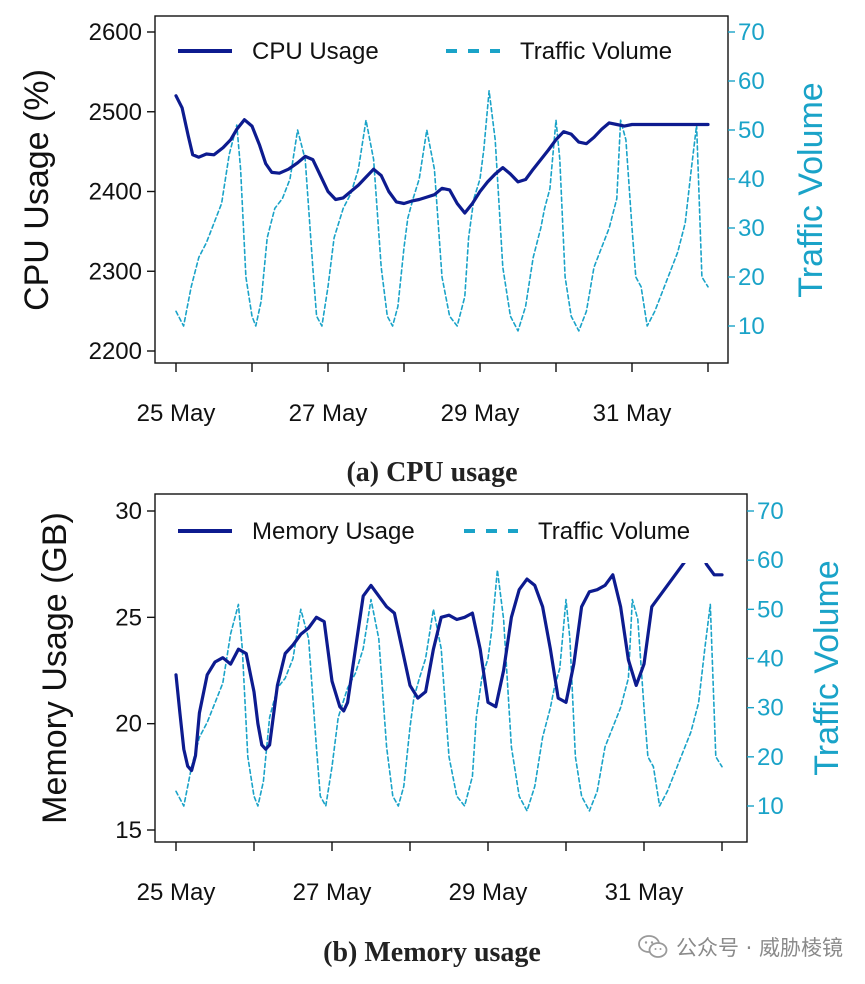 Image resolution: width=865 pixels, height=984 pixels. What do you see at coordinates (827, 667) in the screenshot?
I see `y-axis-label-right-memory: Traffic Volume` at bounding box center [827, 667].